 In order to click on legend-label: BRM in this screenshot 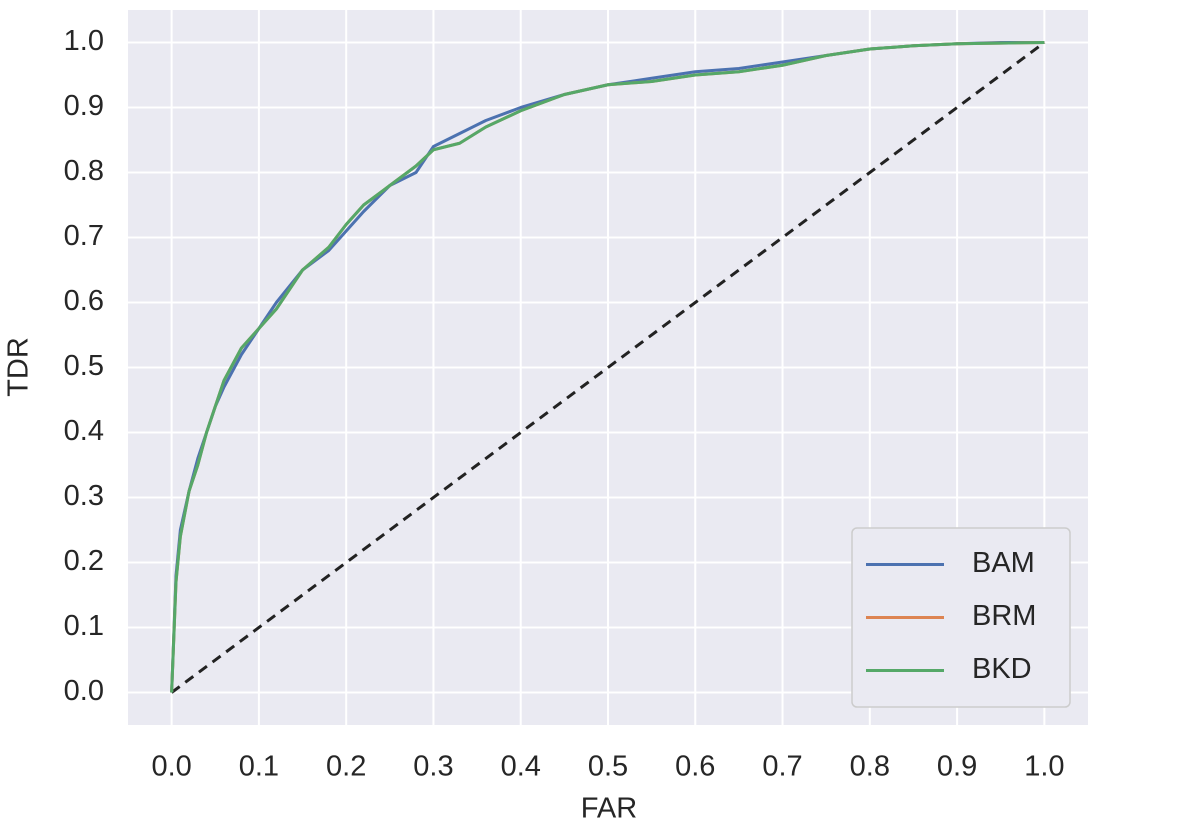, I will do `click(1004, 616)`.